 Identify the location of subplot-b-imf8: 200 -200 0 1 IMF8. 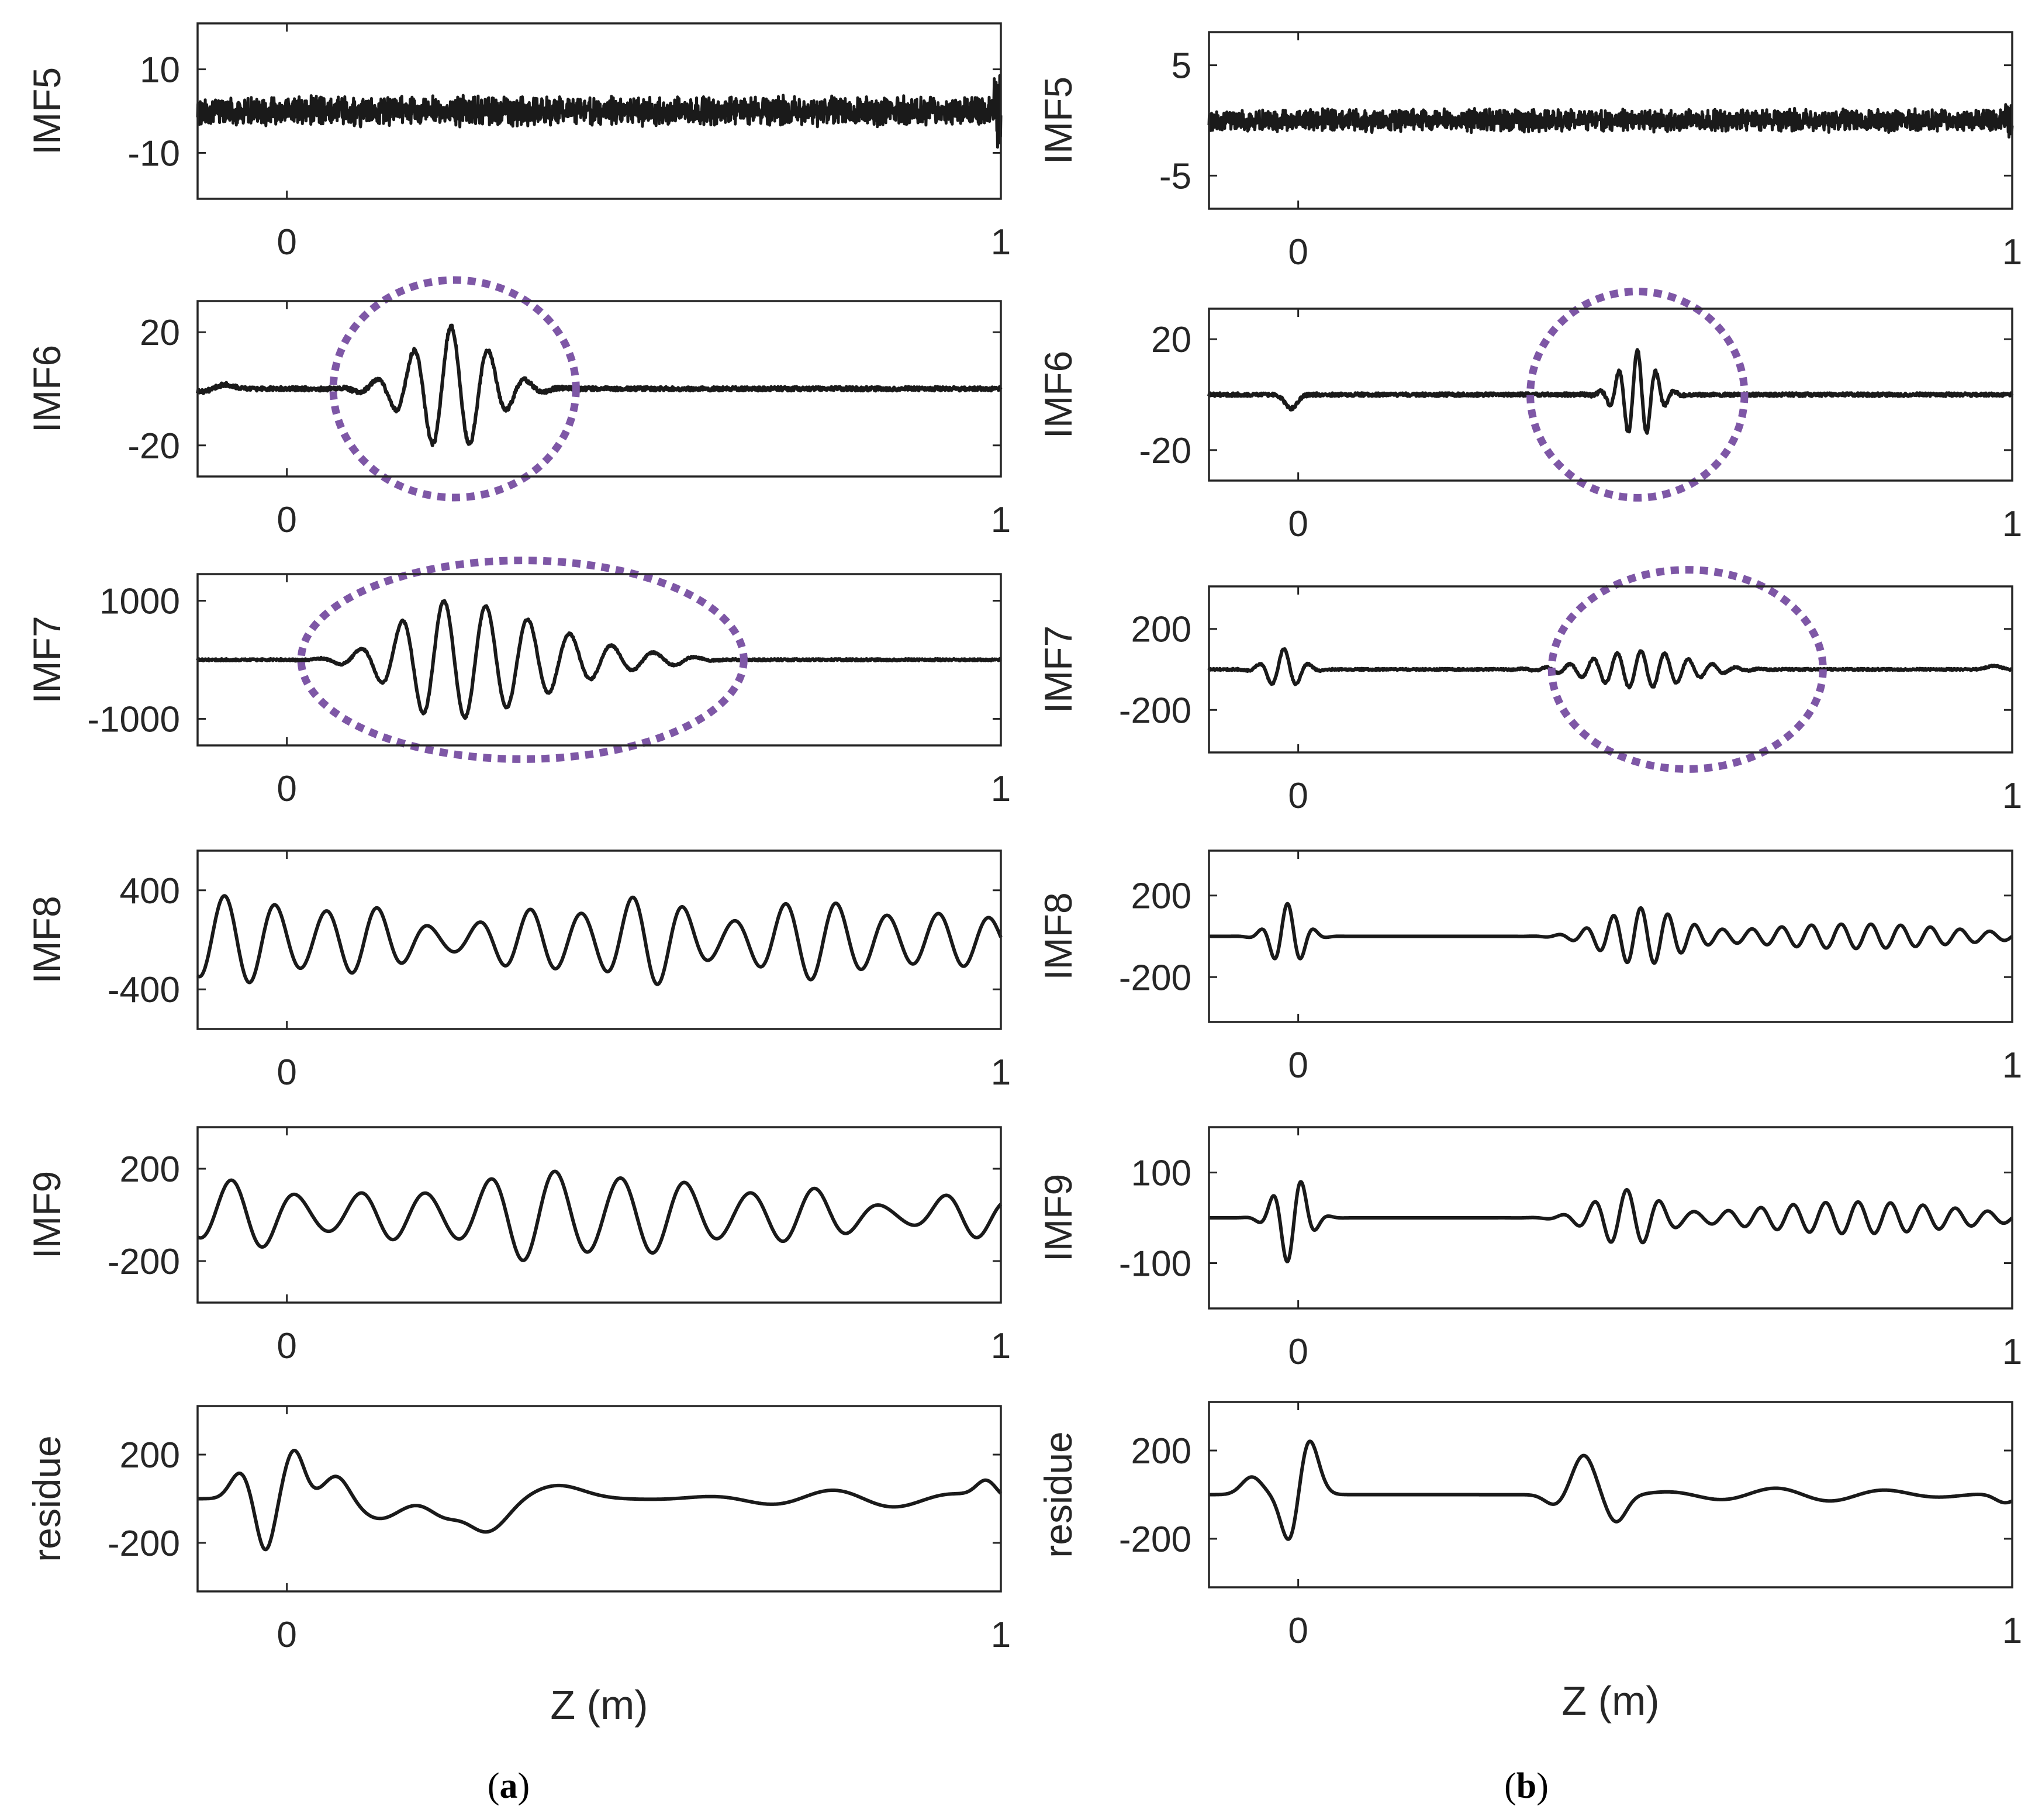
(1529, 967).